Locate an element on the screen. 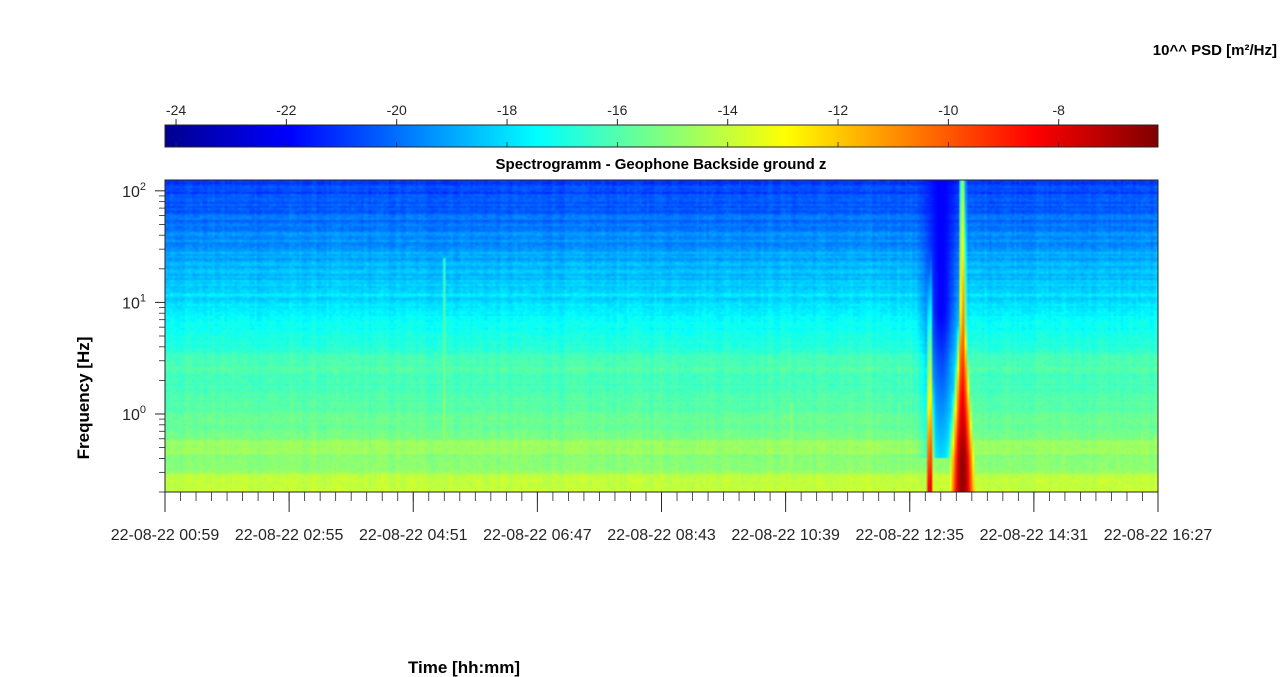 The height and width of the screenshot is (677, 1280). colorbar-gradient is located at coordinates (661, 136).